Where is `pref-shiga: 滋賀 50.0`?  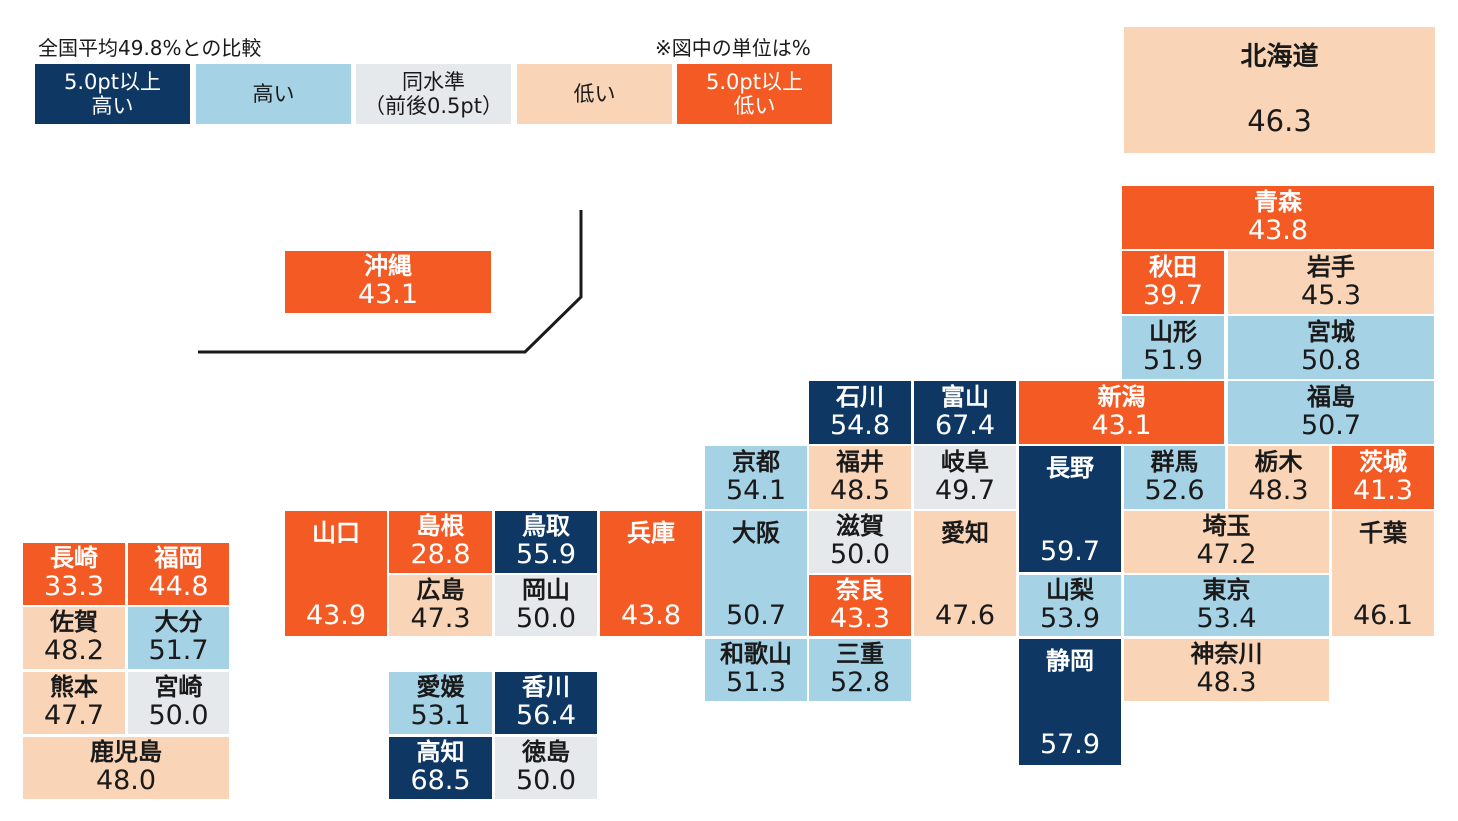 pref-shiga: 滋賀 50.0 is located at coordinates (860, 542).